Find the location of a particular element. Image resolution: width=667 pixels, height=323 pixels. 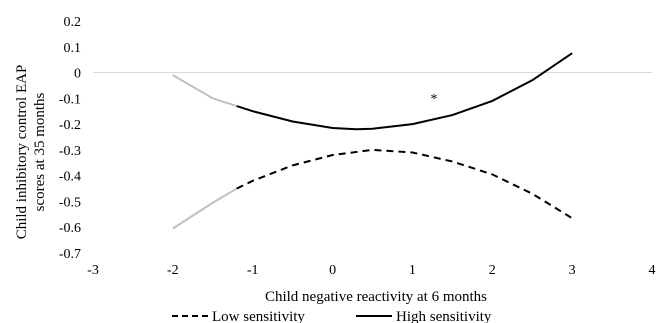

x-tick-label: -1 is located at coordinates (253, 270).